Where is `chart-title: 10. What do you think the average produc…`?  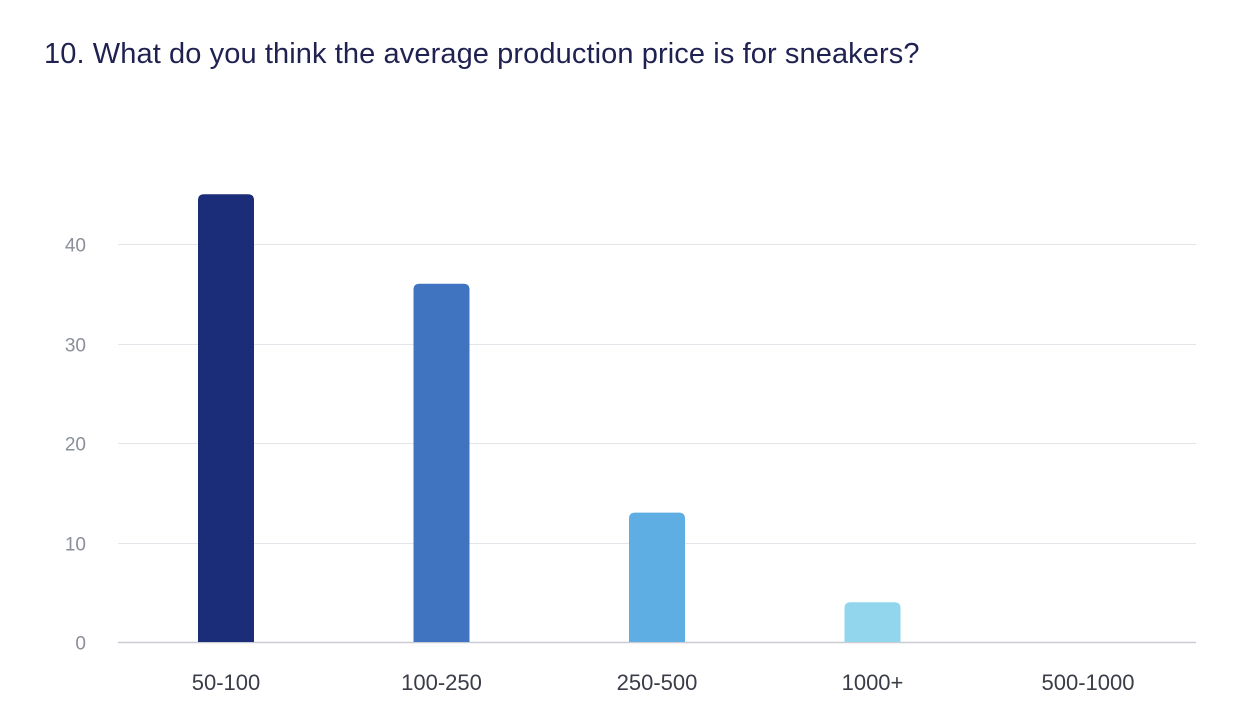
chart-title: 10. What do you think the average produc… is located at coordinates (482, 54).